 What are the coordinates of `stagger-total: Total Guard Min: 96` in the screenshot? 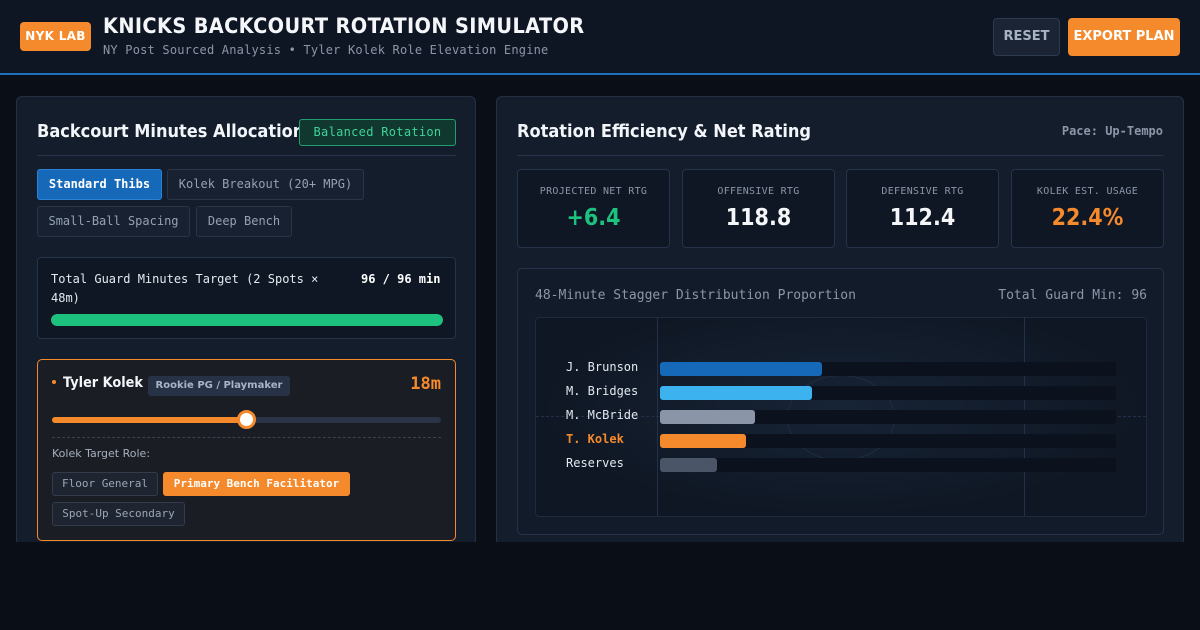 It's located at (1072, 295).